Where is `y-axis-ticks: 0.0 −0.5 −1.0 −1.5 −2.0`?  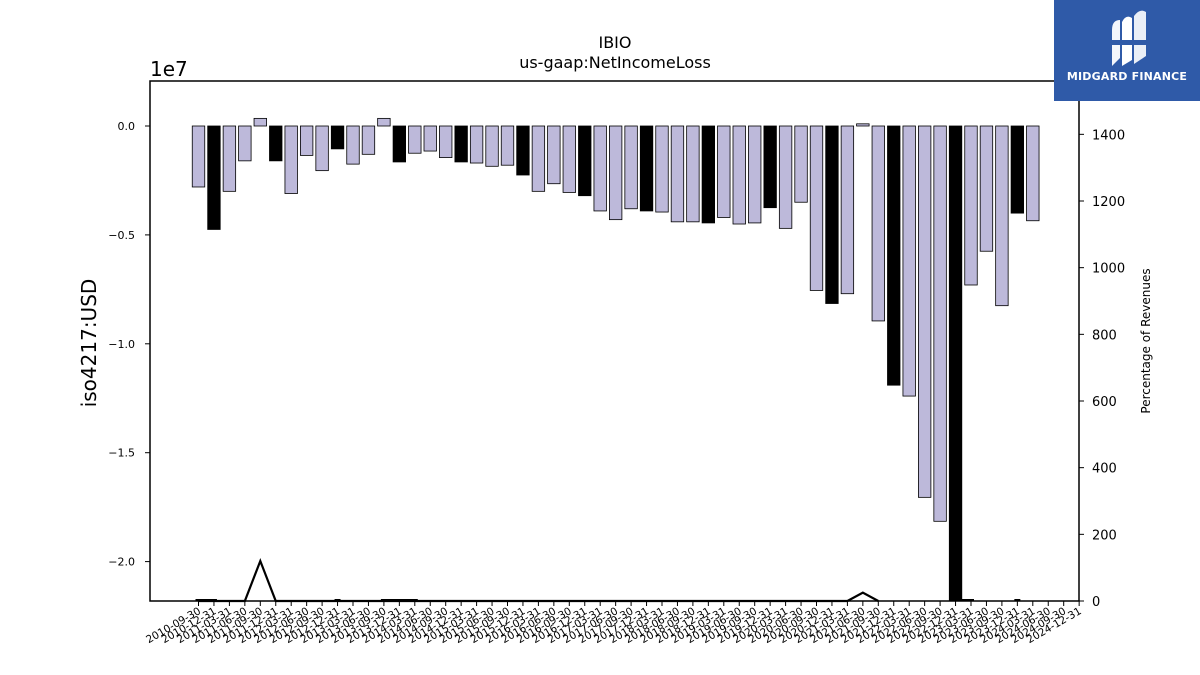
y-axis-ticks: 0.0 −0.5 −1.0 −1.5 −2.0 is located at coordinates (129, 344).